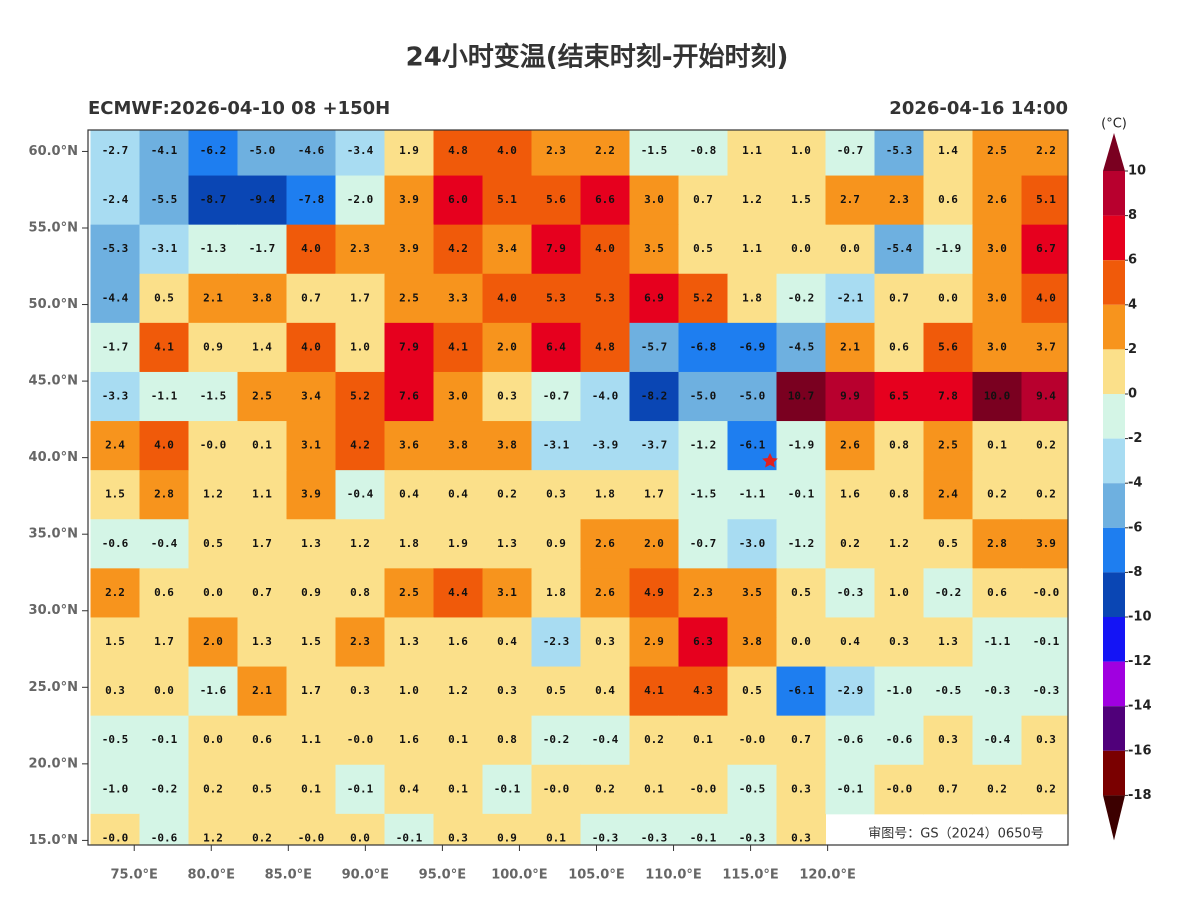 The height and width of the screenshot is (904, 1201). I want to click on grid-value: 2.6, so click(850, 445).